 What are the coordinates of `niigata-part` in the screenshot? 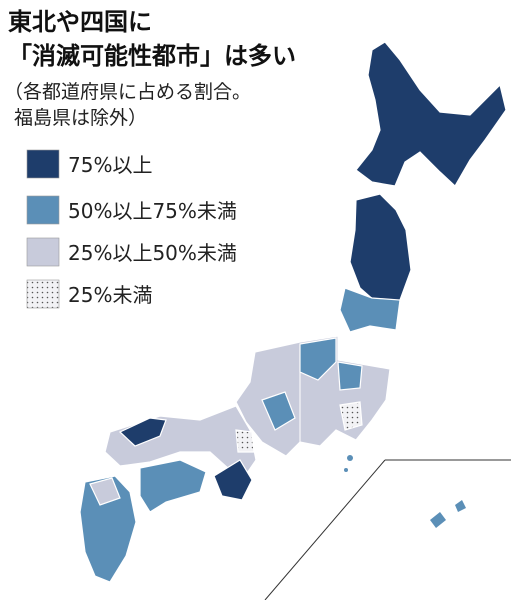 It's located at (318, 359).